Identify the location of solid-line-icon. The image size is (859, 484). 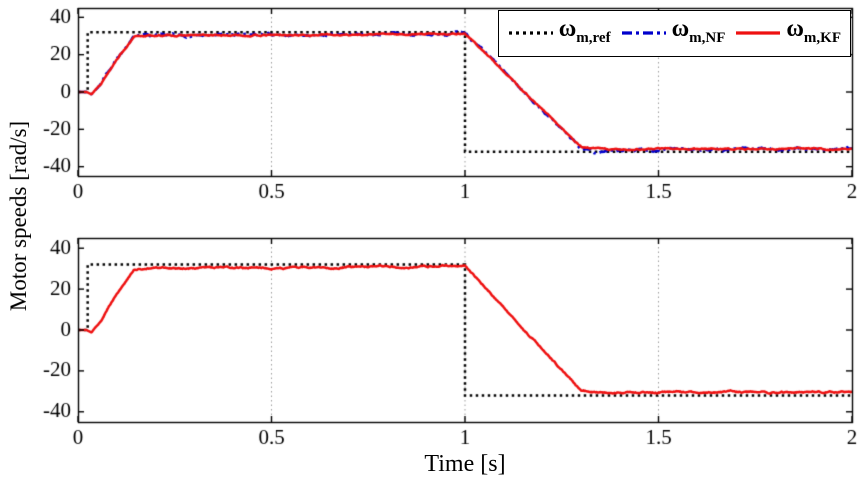
(758, 33).